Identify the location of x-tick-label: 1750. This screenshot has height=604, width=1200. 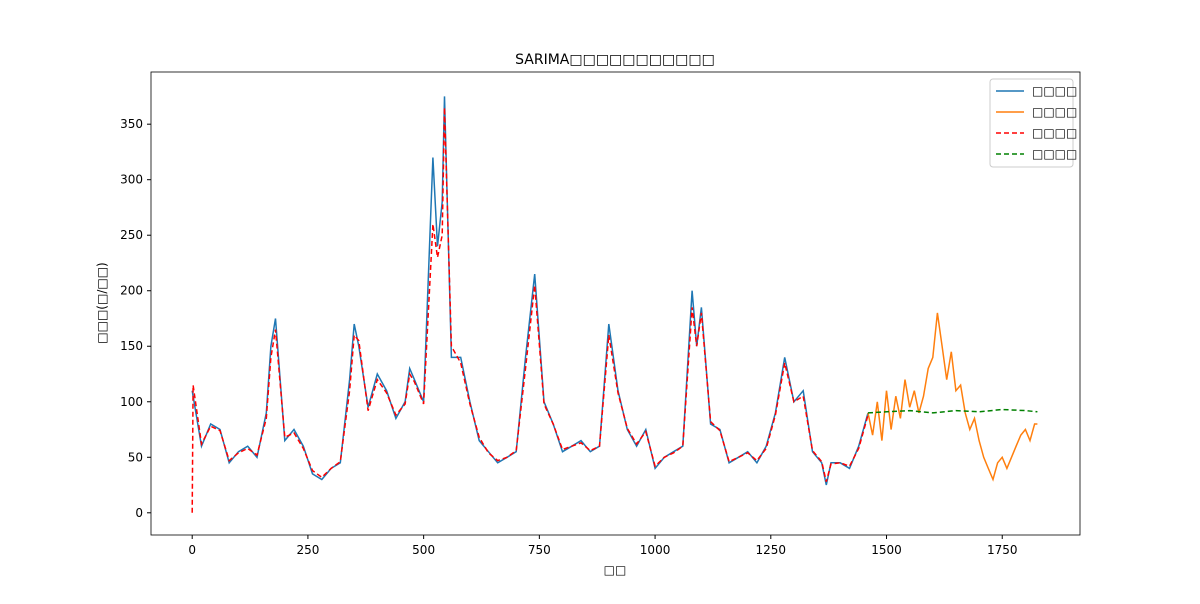
(1002, 550).